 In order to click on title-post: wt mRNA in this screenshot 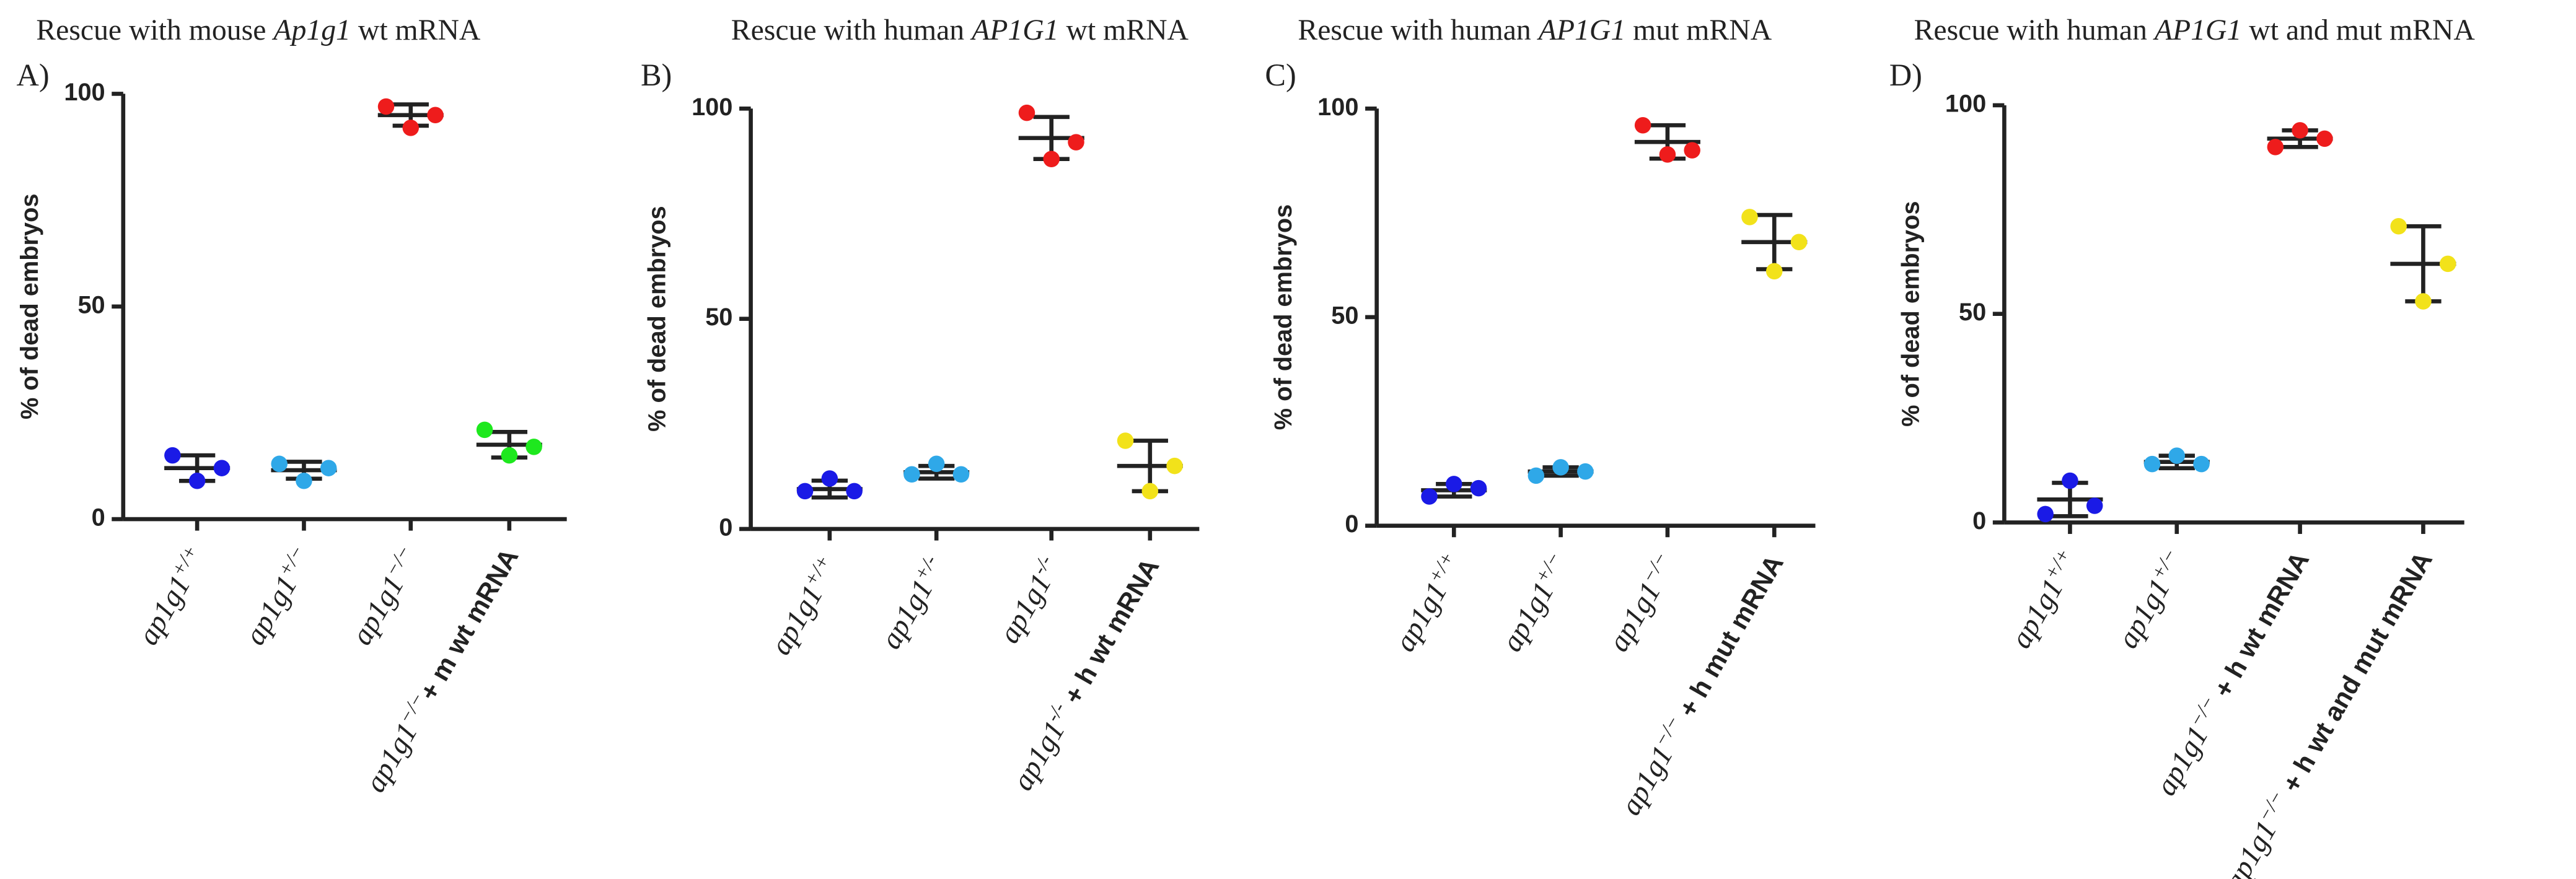, I will do `click(1124, 30)`.